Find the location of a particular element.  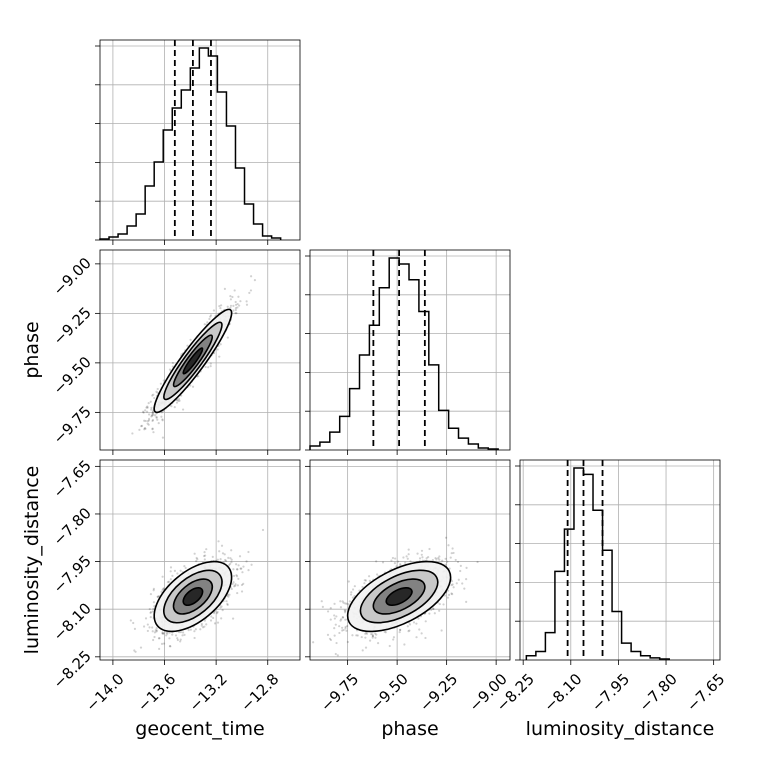

histogram-panel-geocent_time is located at coordinates (198, 142).